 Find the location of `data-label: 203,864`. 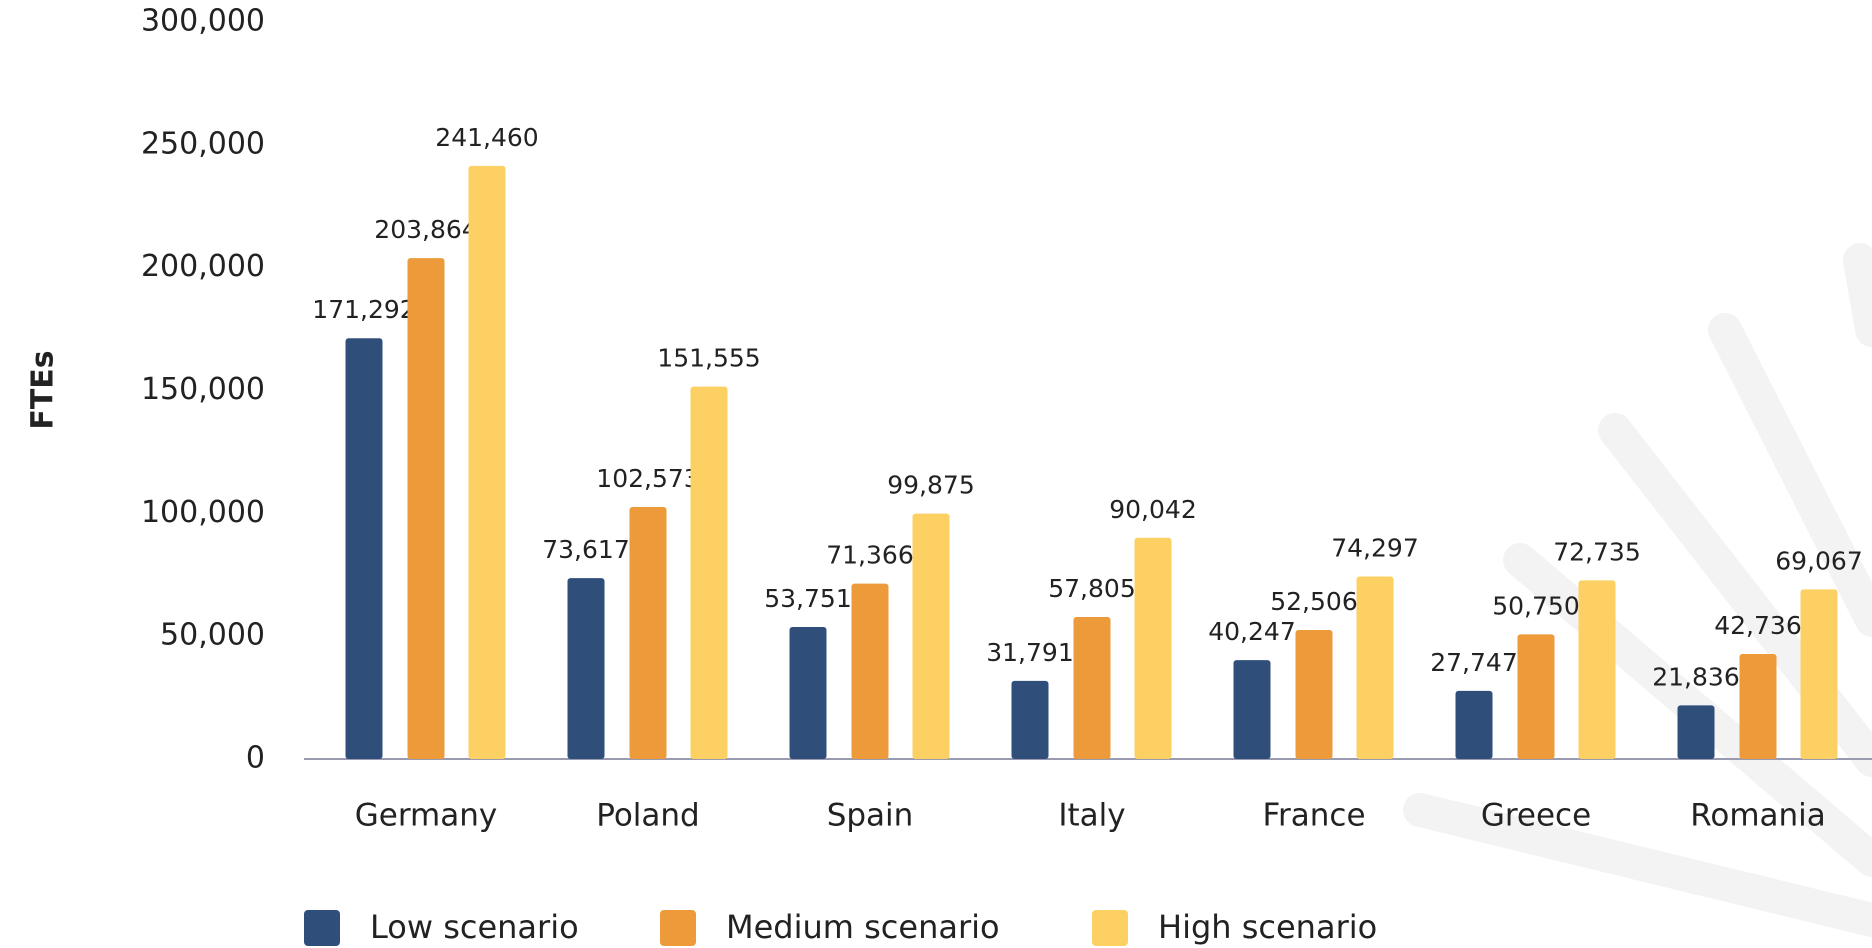

data-label: 203,864 is located at coordinates (425, 229).